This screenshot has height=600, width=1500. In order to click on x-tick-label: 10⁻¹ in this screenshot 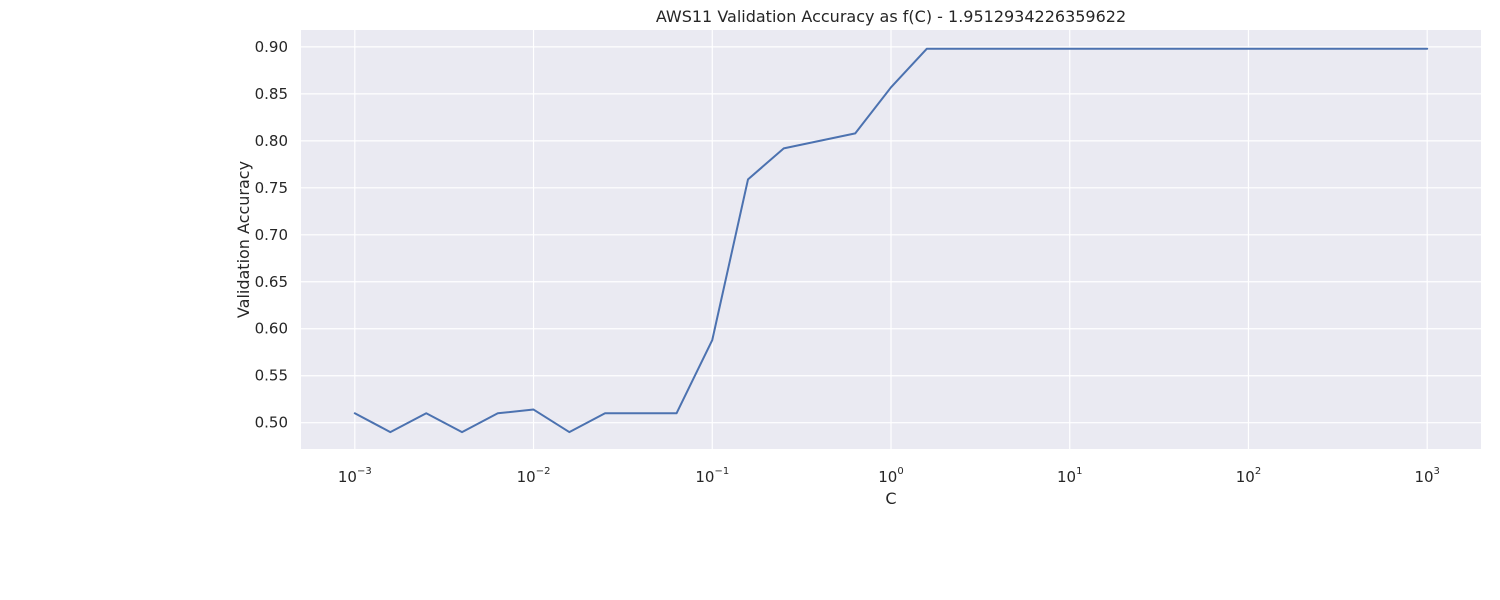, I will do `click(712, 476)`.